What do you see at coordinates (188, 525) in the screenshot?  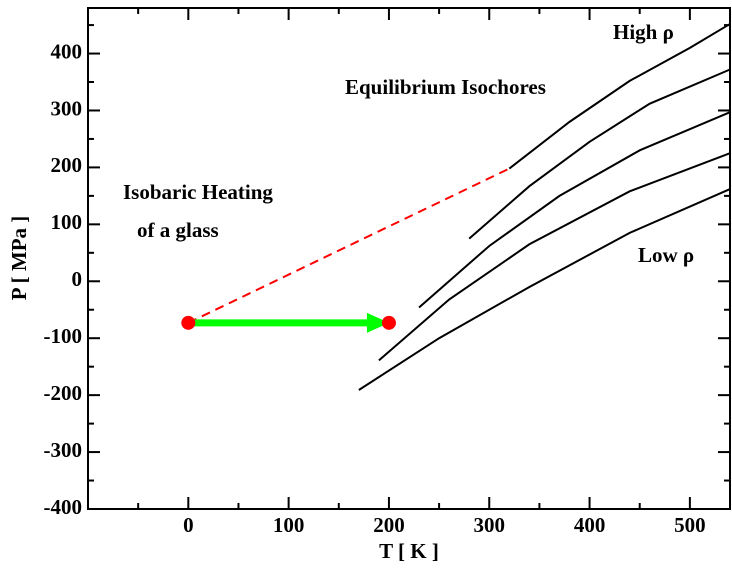 I see `x-tick-label: 0` at bounding box center [188, 525].